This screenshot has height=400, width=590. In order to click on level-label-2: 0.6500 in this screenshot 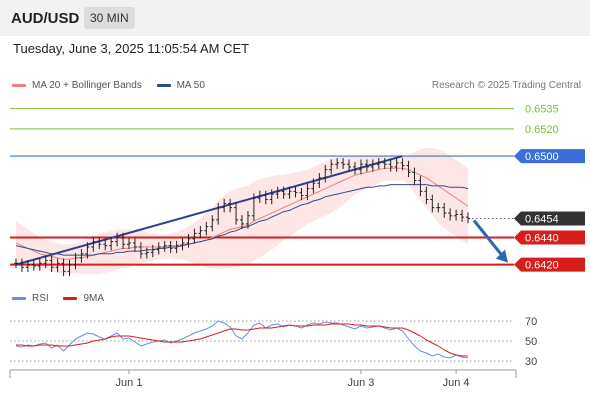, I will do `click(542, 157)`.